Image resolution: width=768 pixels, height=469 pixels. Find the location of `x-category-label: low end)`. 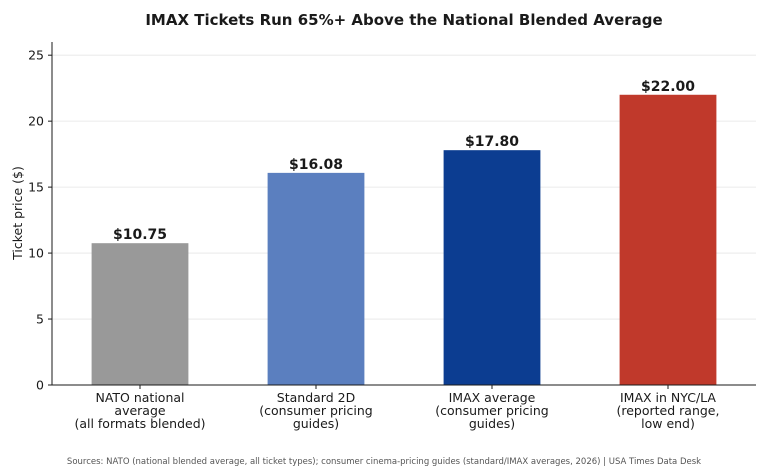

x-category-label: low end) is located at coordinates (668, 423).